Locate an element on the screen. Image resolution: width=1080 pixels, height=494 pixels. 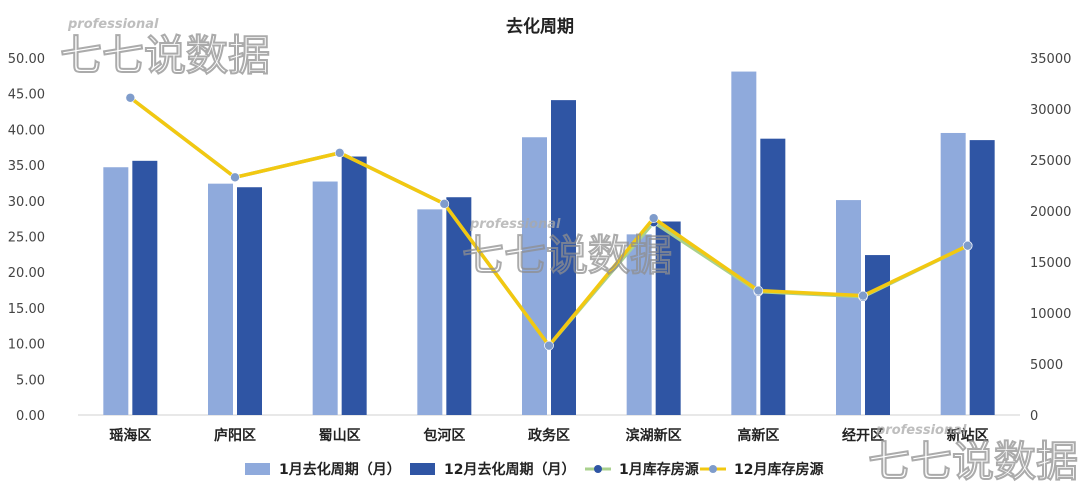
right-y-tick-label: 30000 is located at coordinates (1050, 110).